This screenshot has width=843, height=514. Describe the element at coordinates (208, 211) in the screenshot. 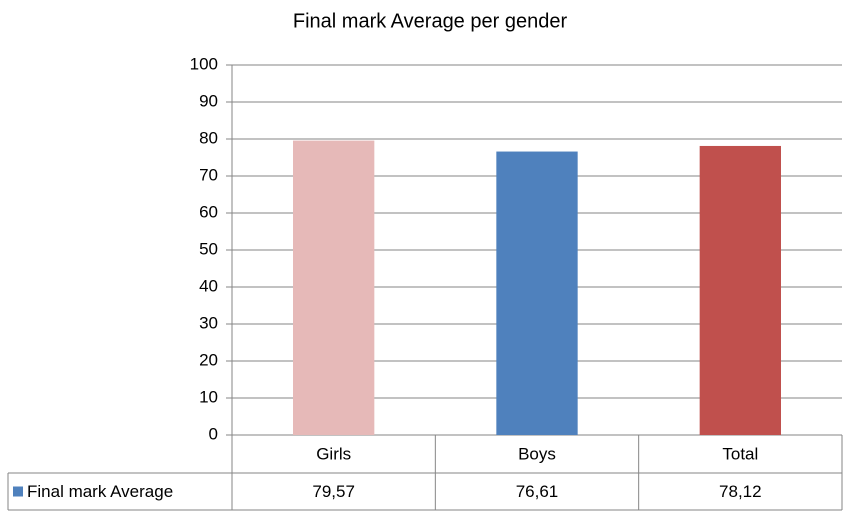

I see `y-tick-label: 60` at that location.